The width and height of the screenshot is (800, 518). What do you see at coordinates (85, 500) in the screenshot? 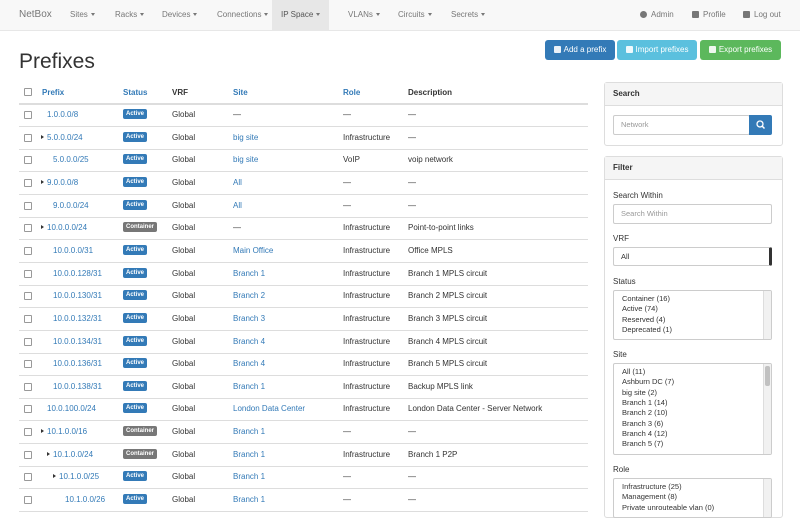
I see `prefix-link: 10.1.0.0/26` at bounding box center [85, 500].